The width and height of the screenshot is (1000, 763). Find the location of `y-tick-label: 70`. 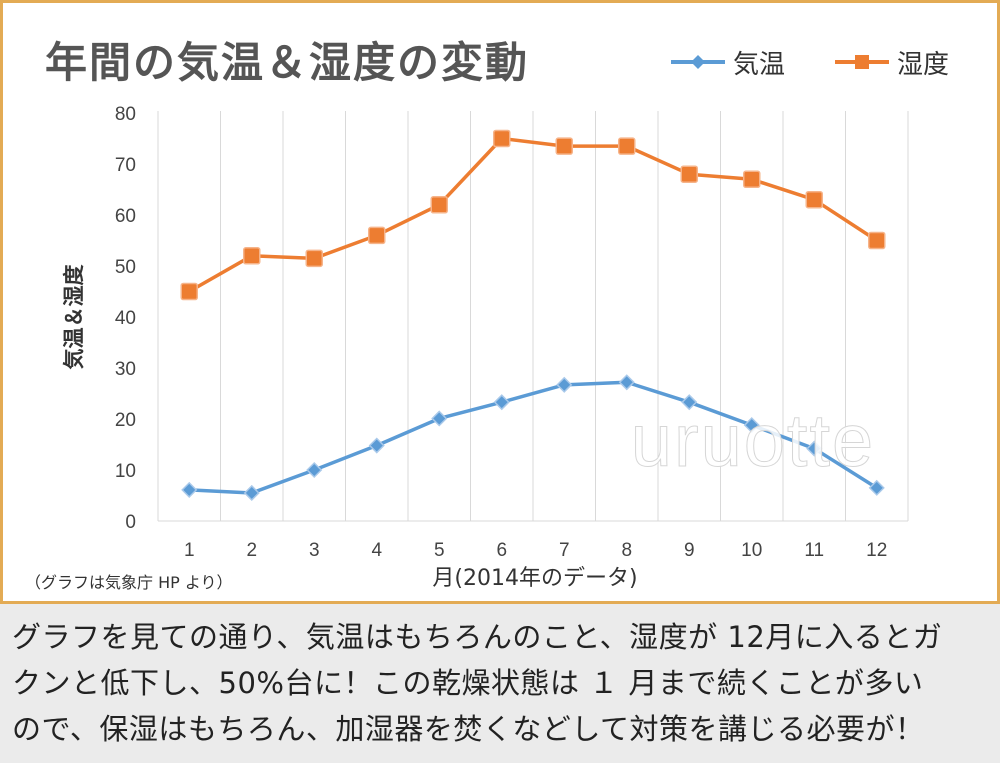

y-tick-label: 70 is located at coordinates (125, 165).